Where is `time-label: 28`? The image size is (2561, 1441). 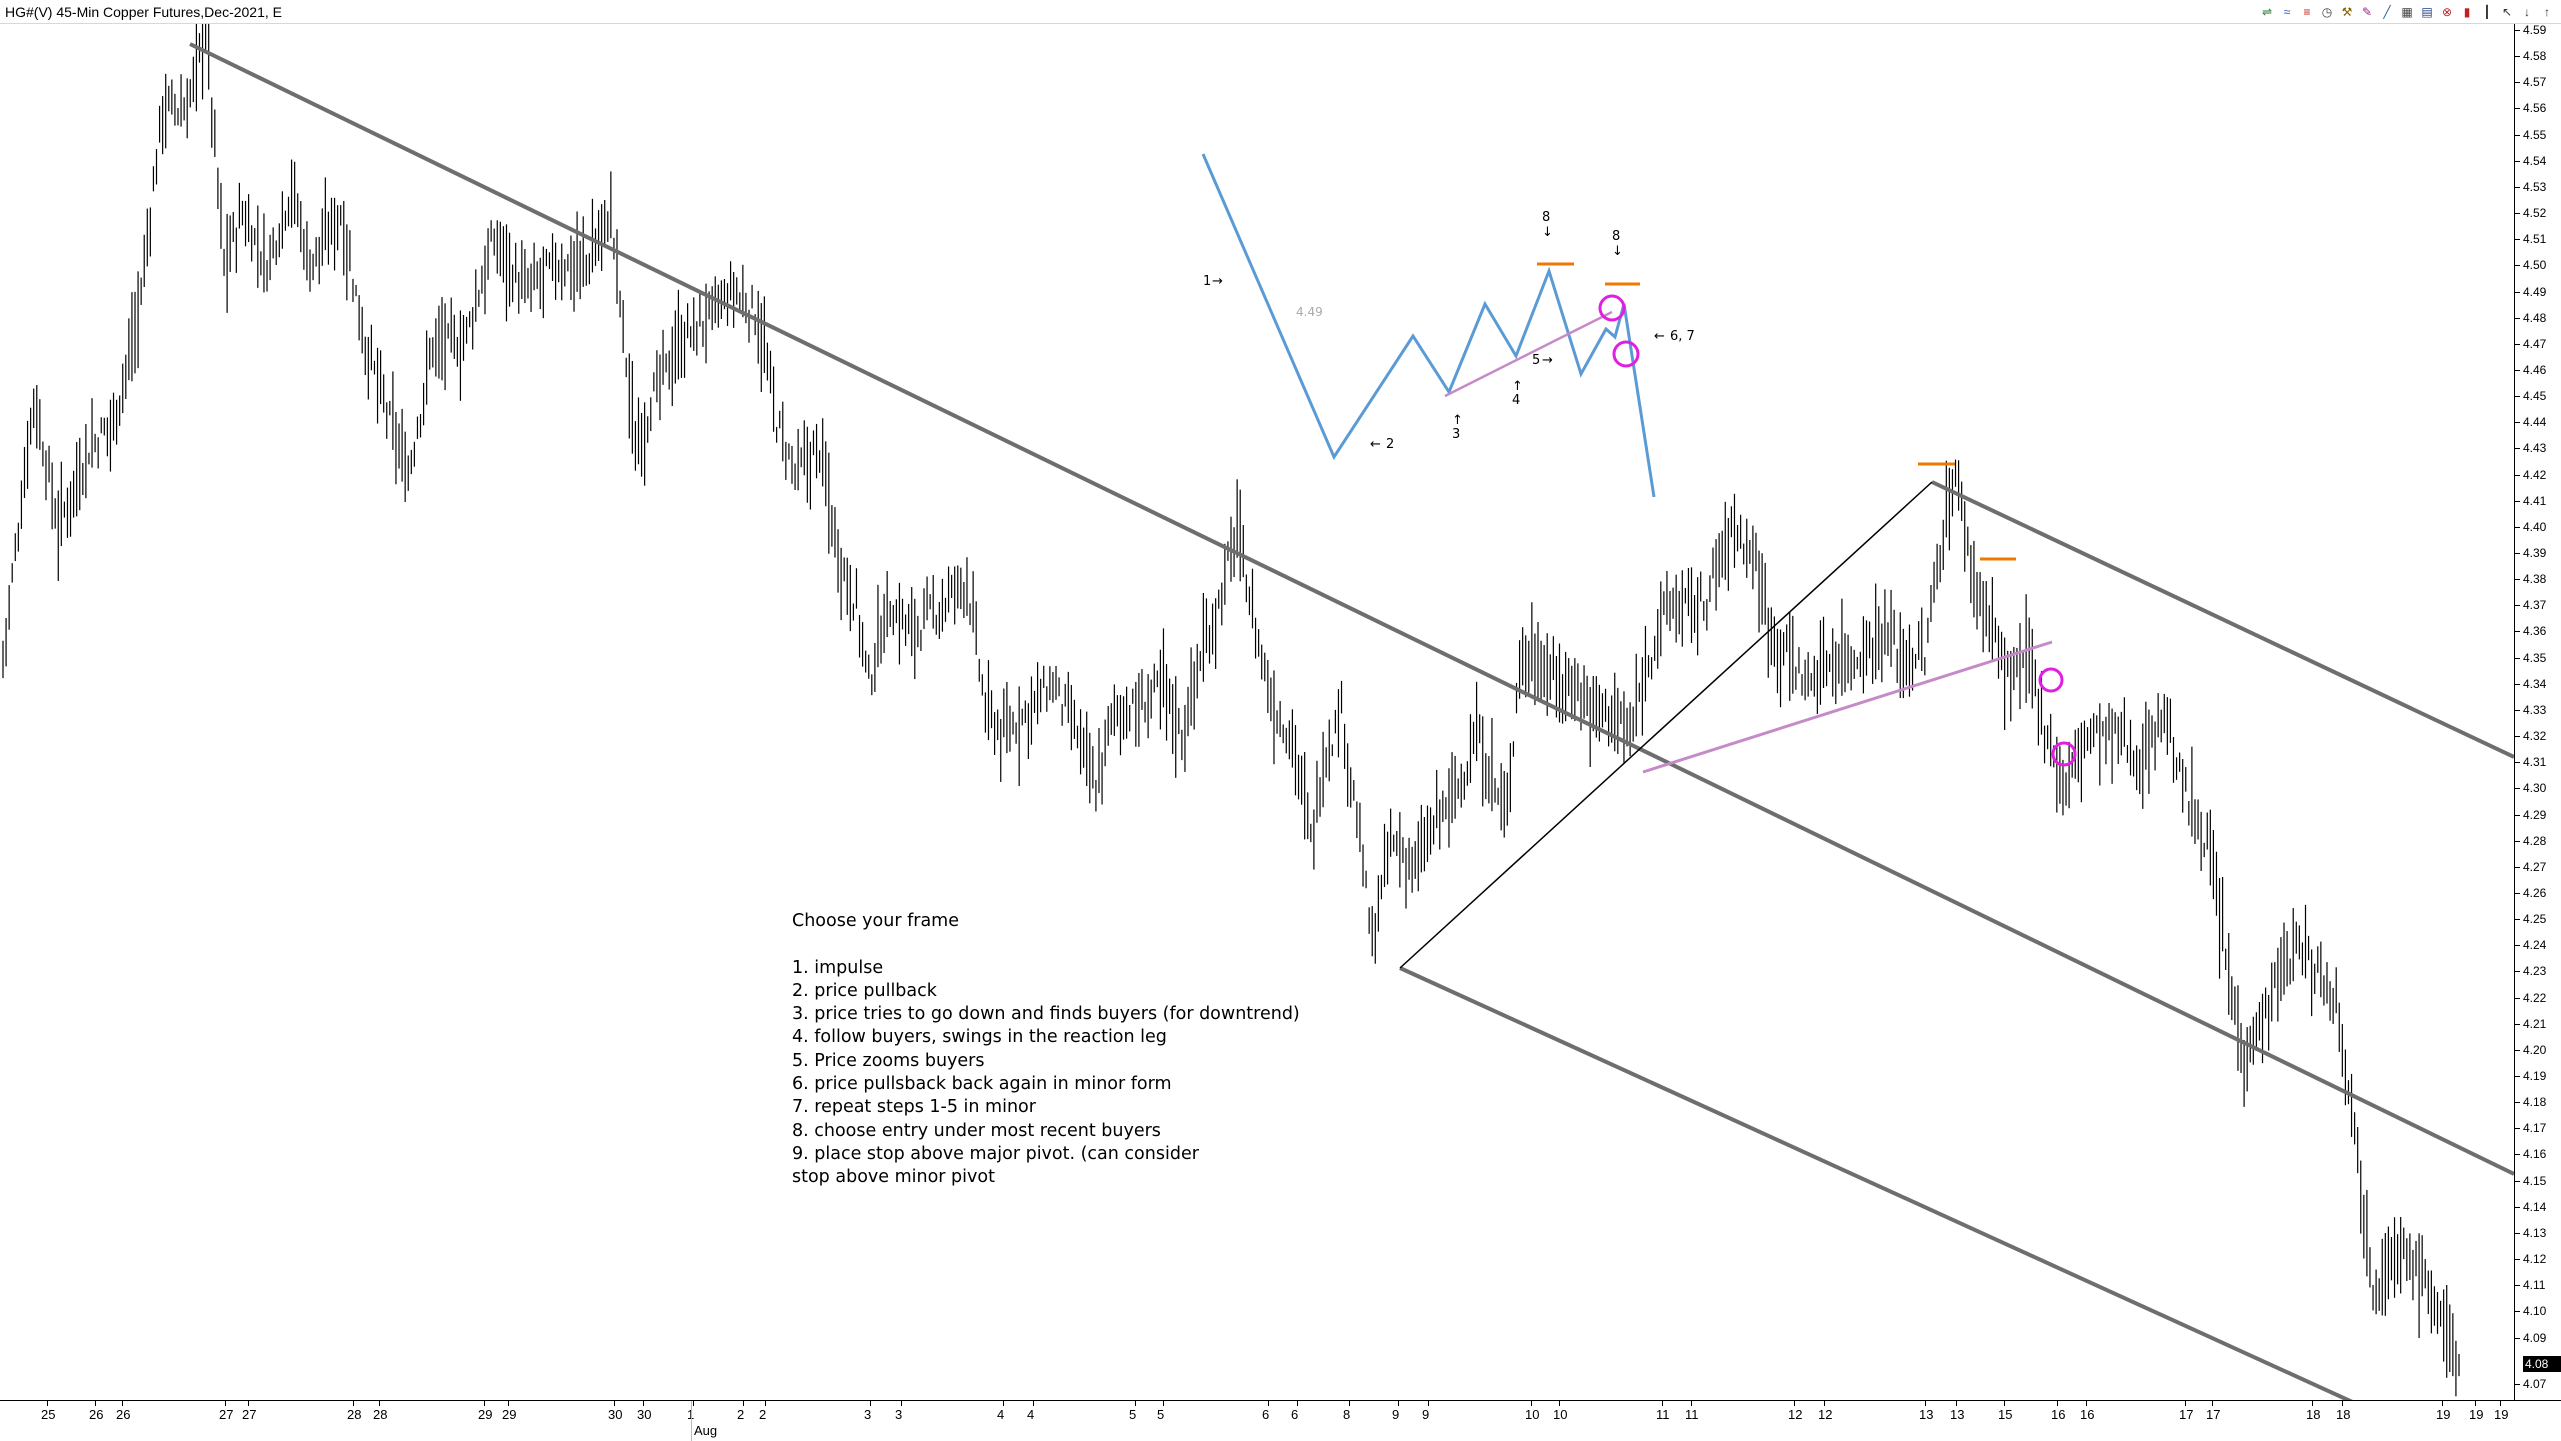
time-label: 28 is located at coordinates (354, 1414).